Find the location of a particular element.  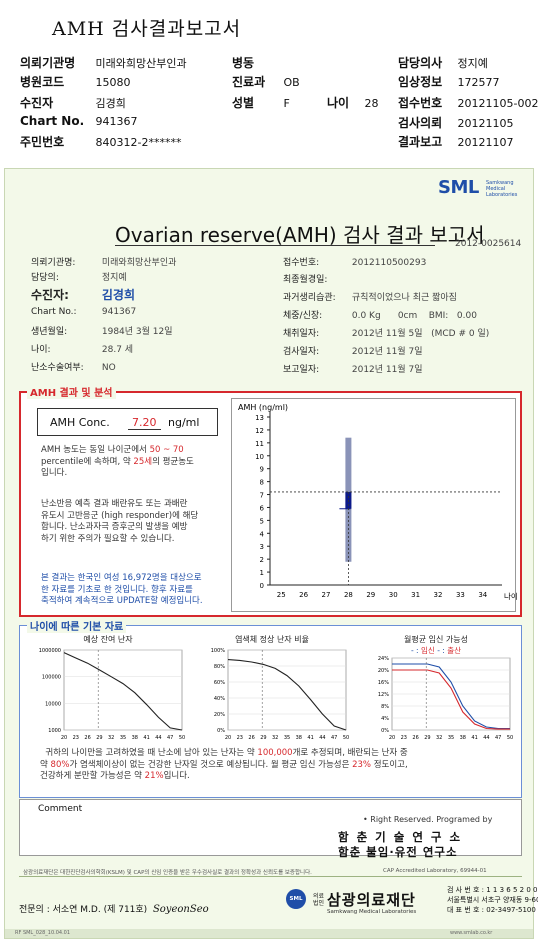

info-row: 의뢰기관명: 미래와희망산부인과 is located at coordinates (103, 261).